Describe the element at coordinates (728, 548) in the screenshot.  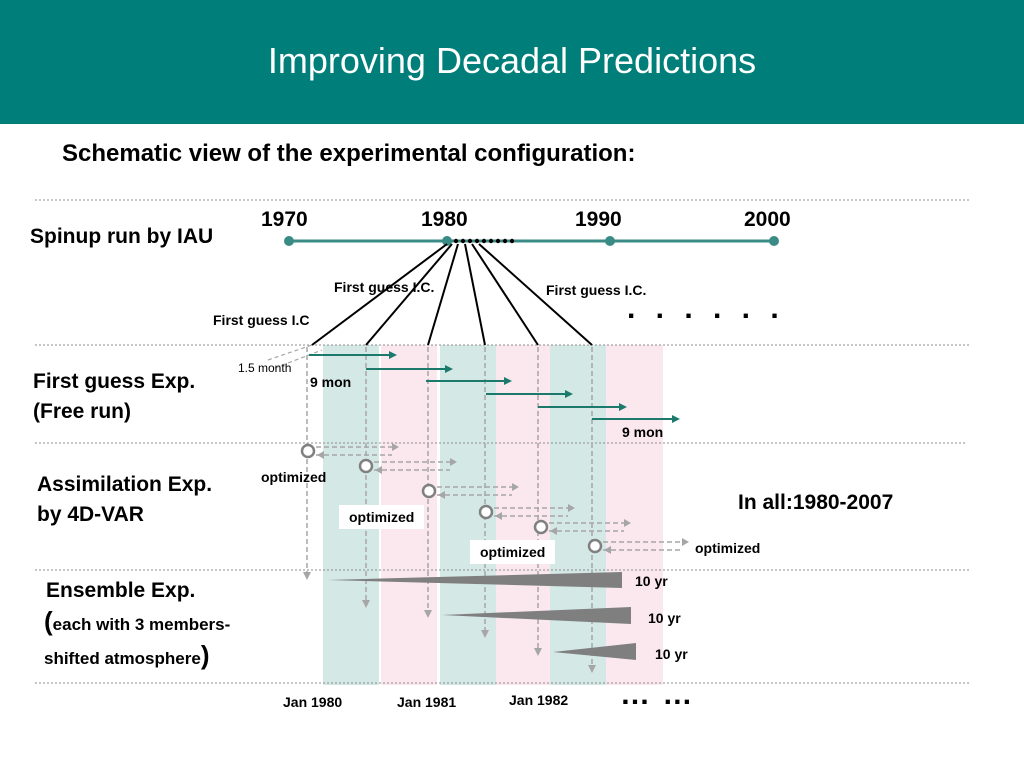
I see `optimized-label-4: optimized` at that location.